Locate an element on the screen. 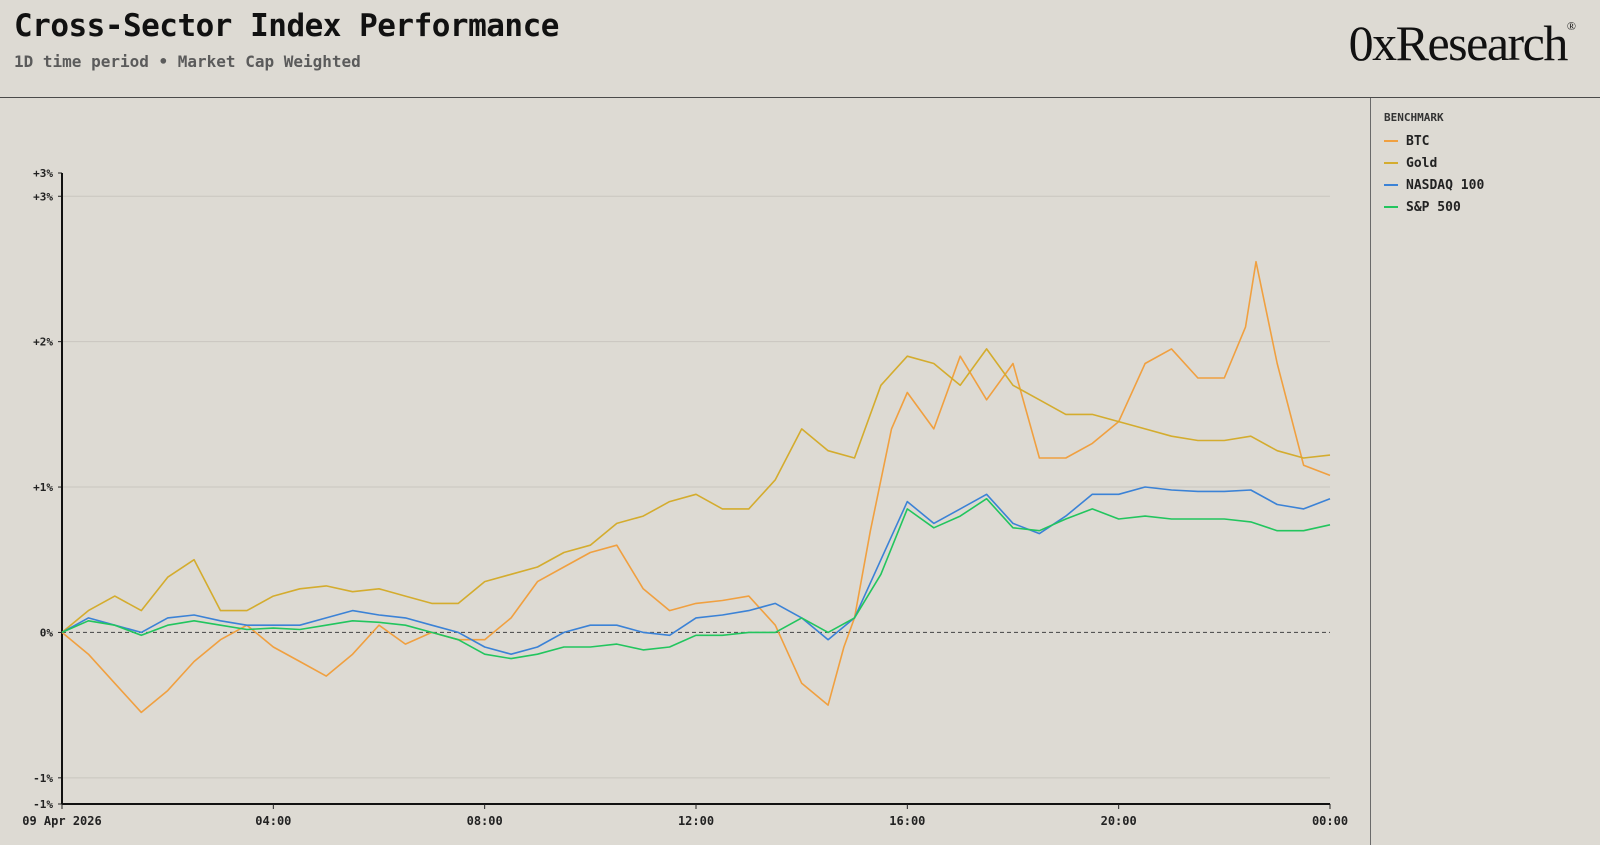 Image resolution: width=1600 pixels, height=845 pixels. legend-item: Gold is located at coordinates (1484, 163).